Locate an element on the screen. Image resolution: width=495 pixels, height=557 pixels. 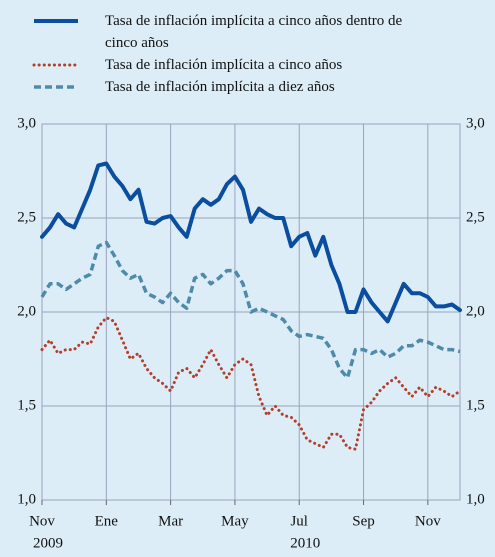
y2-tick-label: 1,5 is located at coordinates (475, 405).